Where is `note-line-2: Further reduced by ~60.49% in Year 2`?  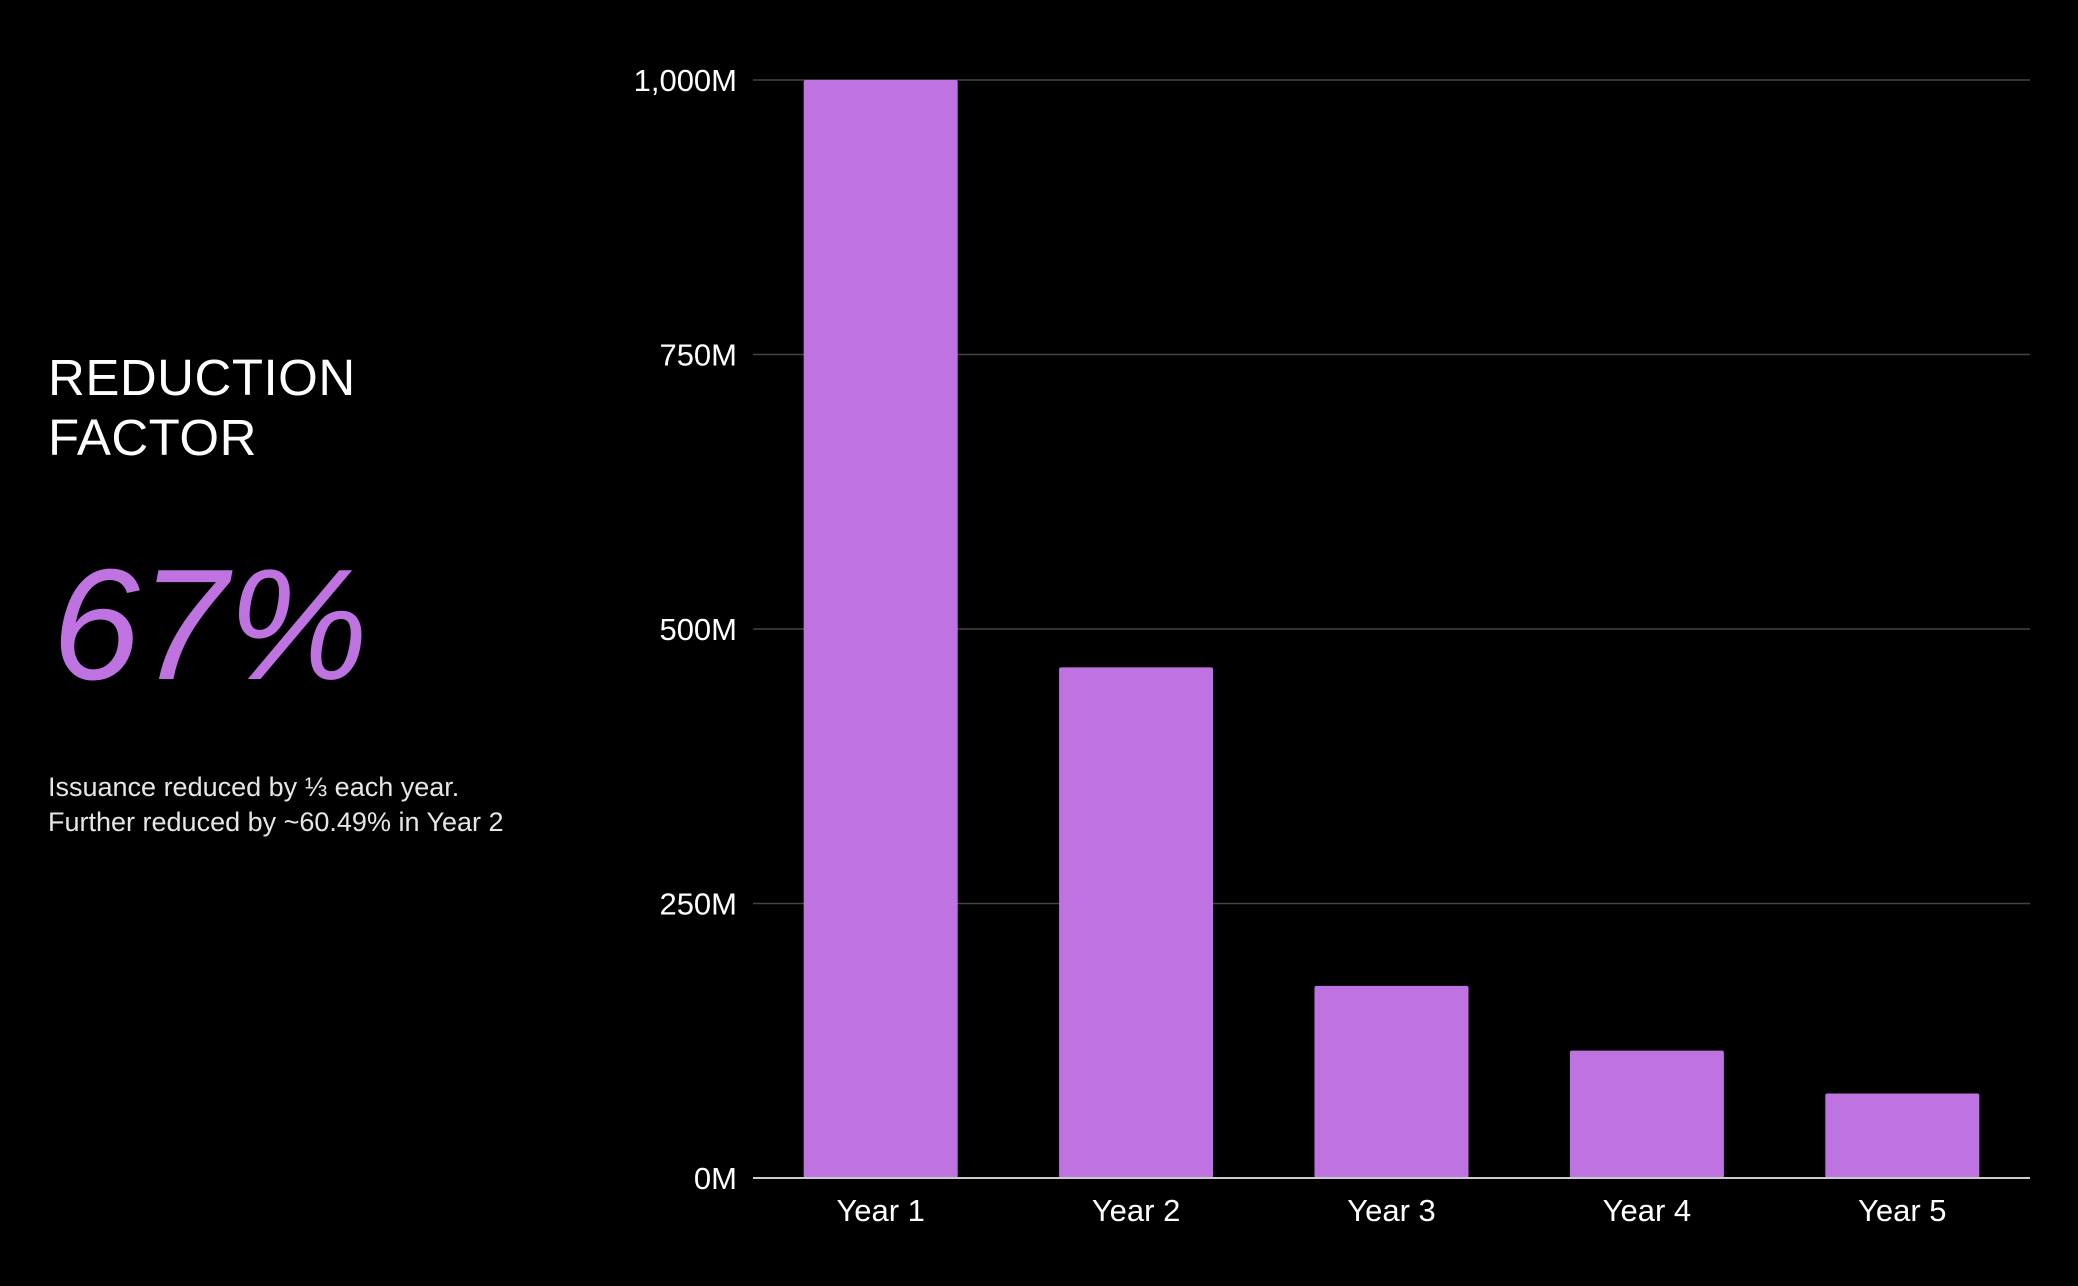 note-line-2: Further reduced by ~60.49% in Year 2 is located at coordinates (276, 822).